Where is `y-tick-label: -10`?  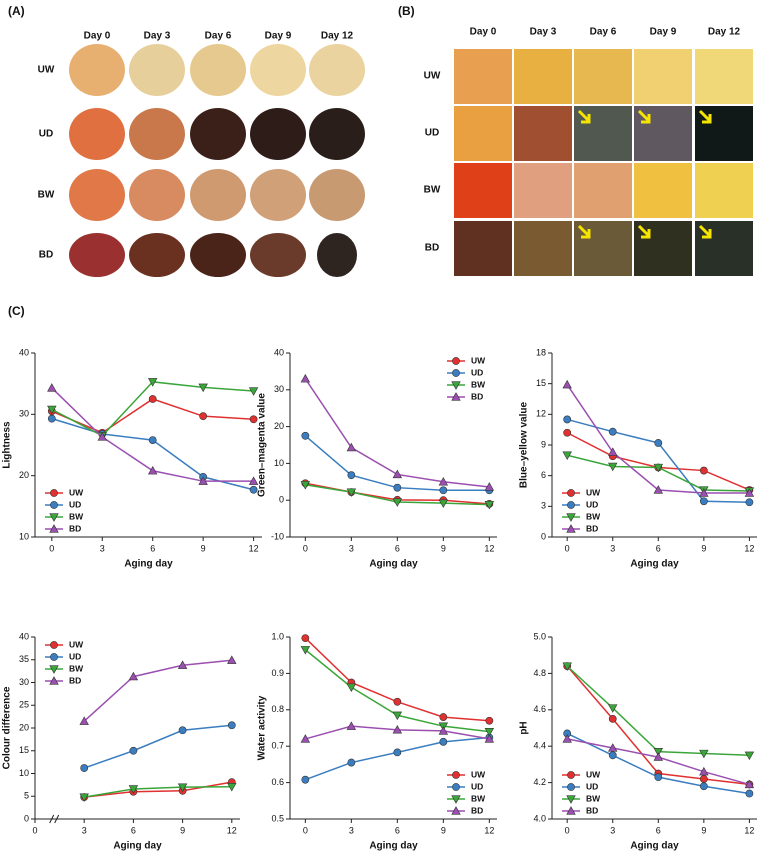
y-tick-label: -10 is located at coordinates (277, 536).